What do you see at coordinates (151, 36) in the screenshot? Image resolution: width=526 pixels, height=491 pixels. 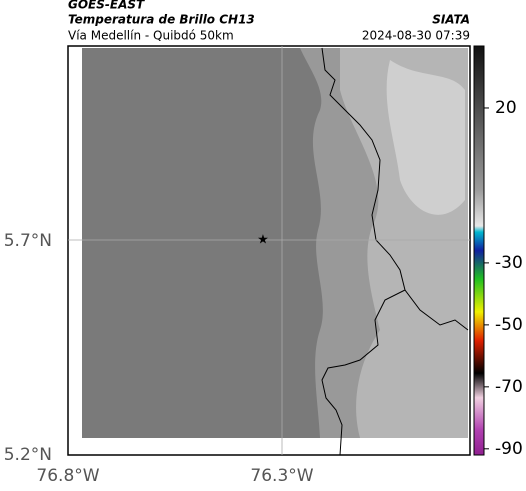 I see `location: Vía Medellín - Quibdó 50km` at bounding box center [151, 36].